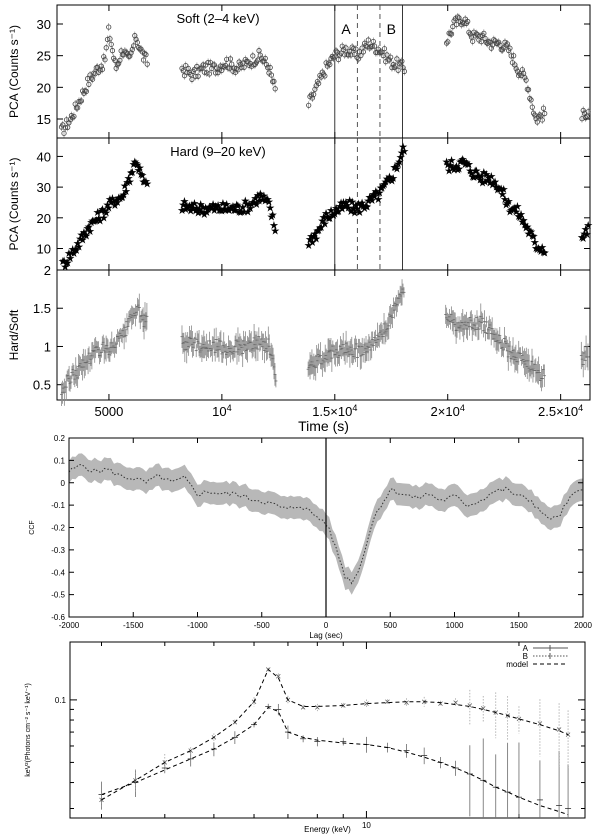  I want to click on xtick-label-ccf: -2000, so click(69, 625).